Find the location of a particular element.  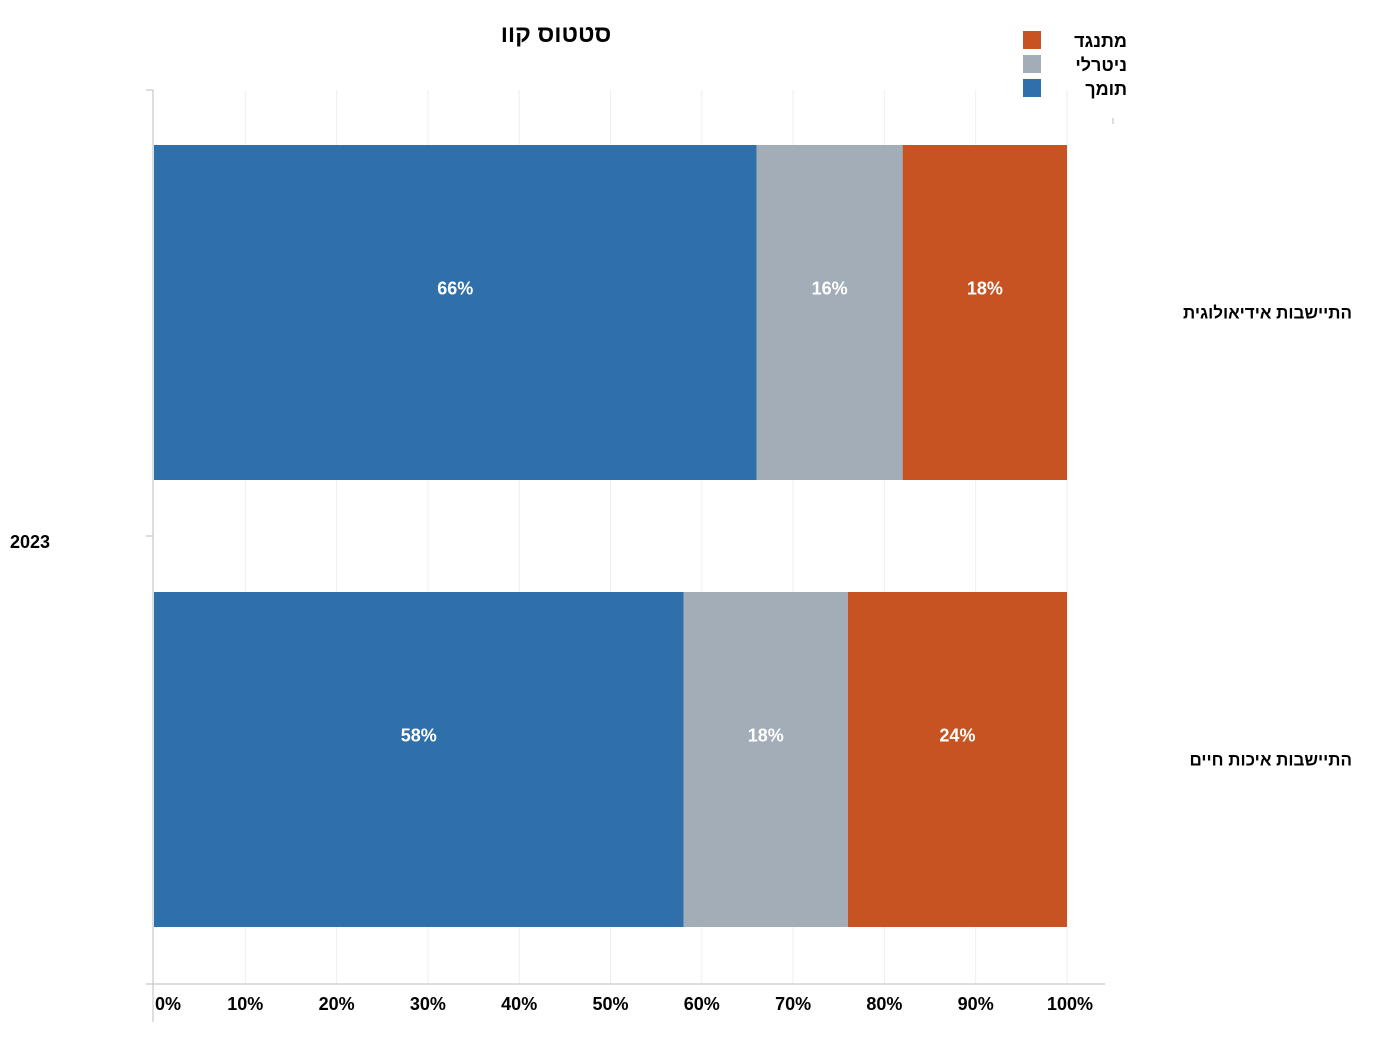

x-axis-ticks: 0% 10% 20% 30% 40% 50% 60% 70% 80% 90% 100% is located at coordinates (624, 1004).